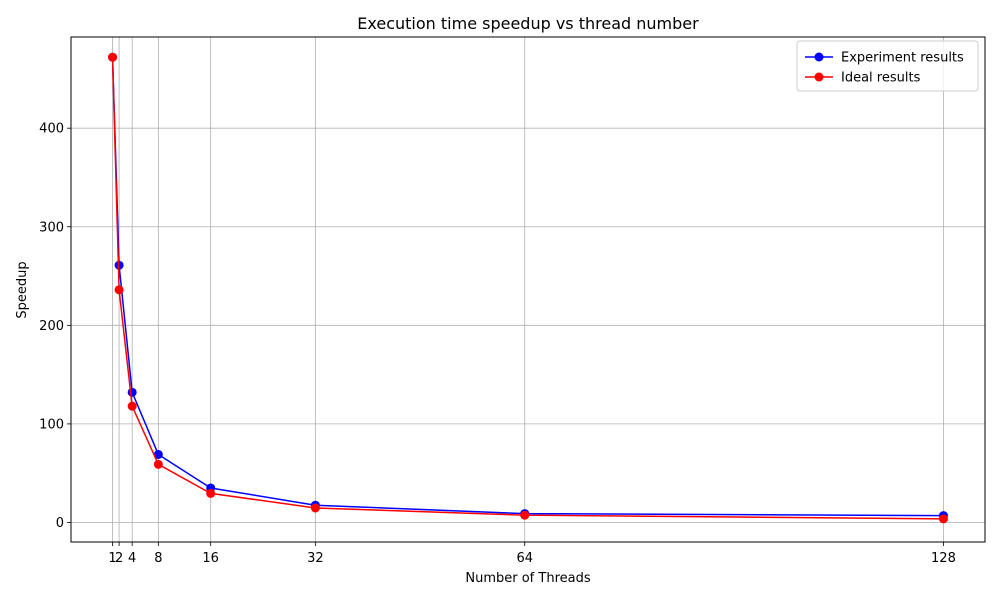 This screenshot has height=600, width=1000. Describe the element at coordinates (819, 77) in the screenshot. I see `legend-marker-ideal` at that location.